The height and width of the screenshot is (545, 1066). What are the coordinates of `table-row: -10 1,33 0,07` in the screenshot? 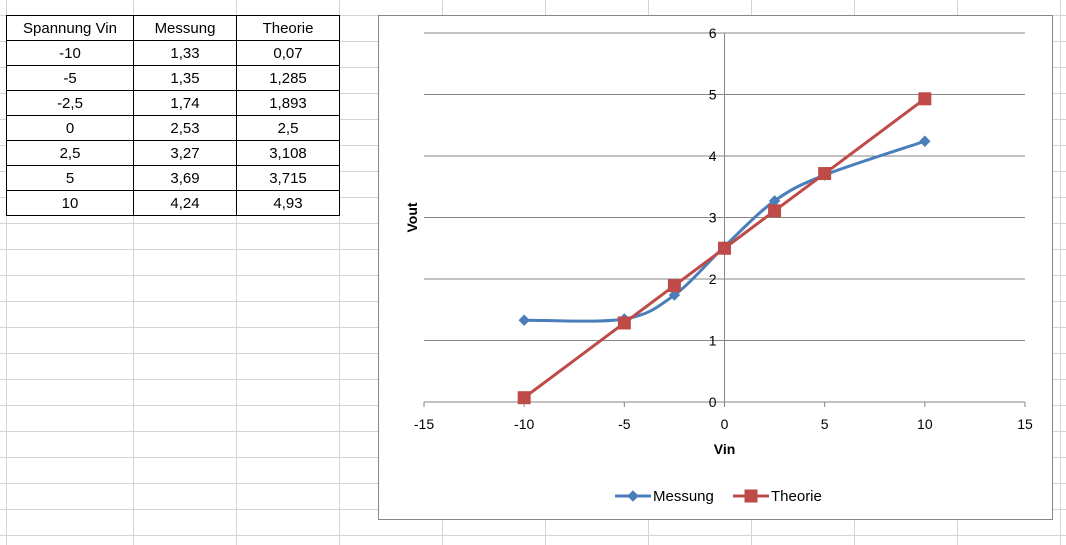 It's located at (173, 53).